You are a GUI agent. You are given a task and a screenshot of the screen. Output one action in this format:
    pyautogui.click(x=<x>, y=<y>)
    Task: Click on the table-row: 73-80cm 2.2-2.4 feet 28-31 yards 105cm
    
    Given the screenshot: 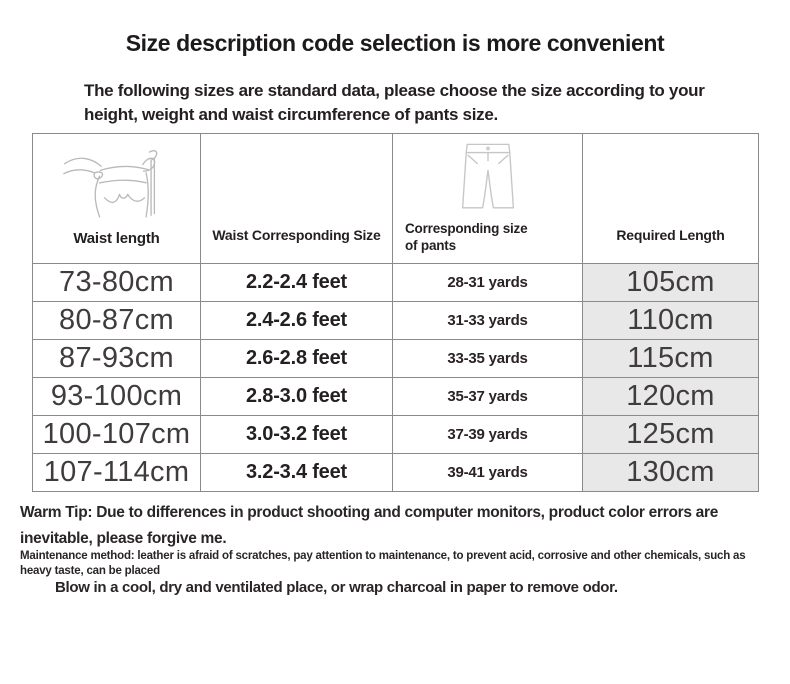 What is the action you would take?
    pyautogui.click(x=395, y=282)
    